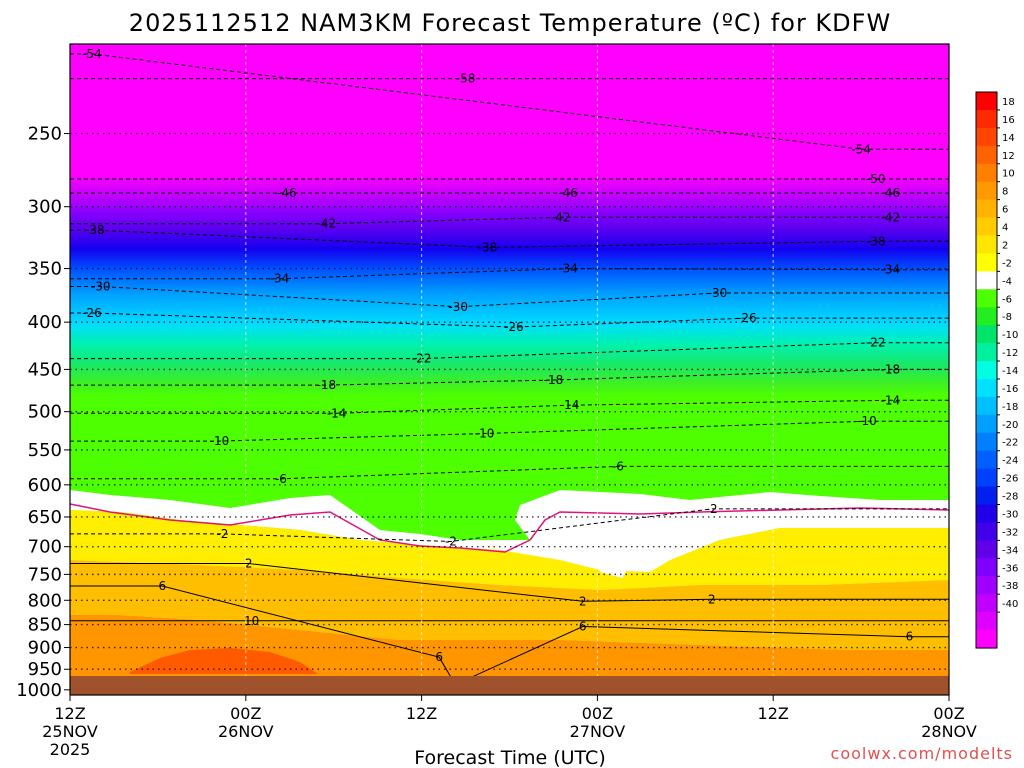 The width and height of the screenshot is (1024, 768). Describe the element at coordinates (45, 547) in the screenshot. I see `y-tick-label: 700` at that location.